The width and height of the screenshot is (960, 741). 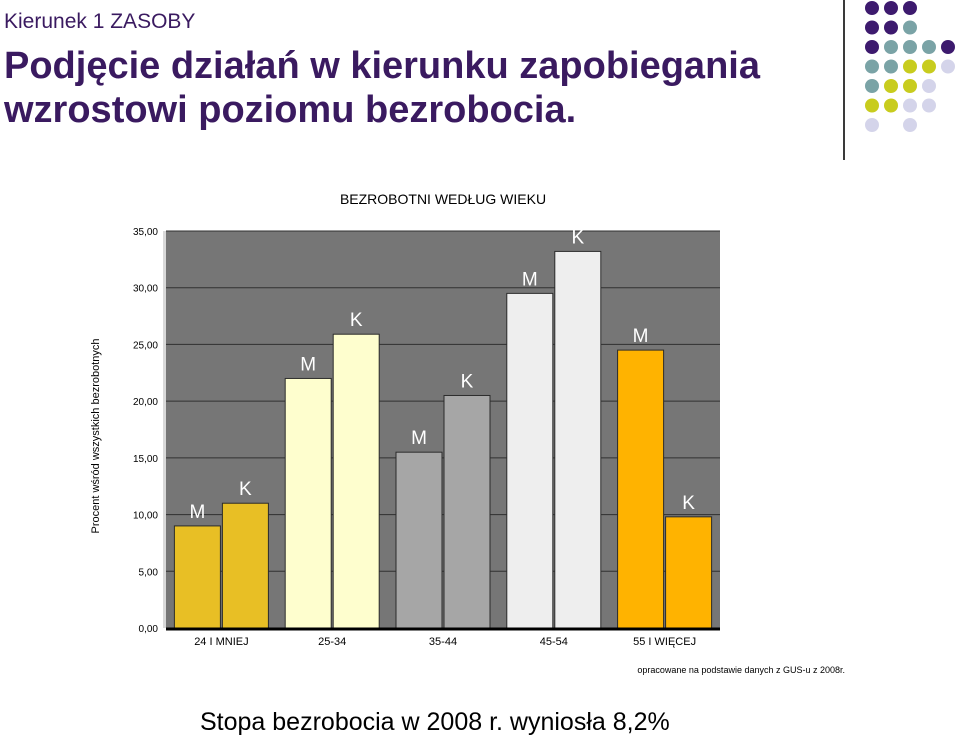 I want to click on bar-3-m, so click(x=530, y=460).